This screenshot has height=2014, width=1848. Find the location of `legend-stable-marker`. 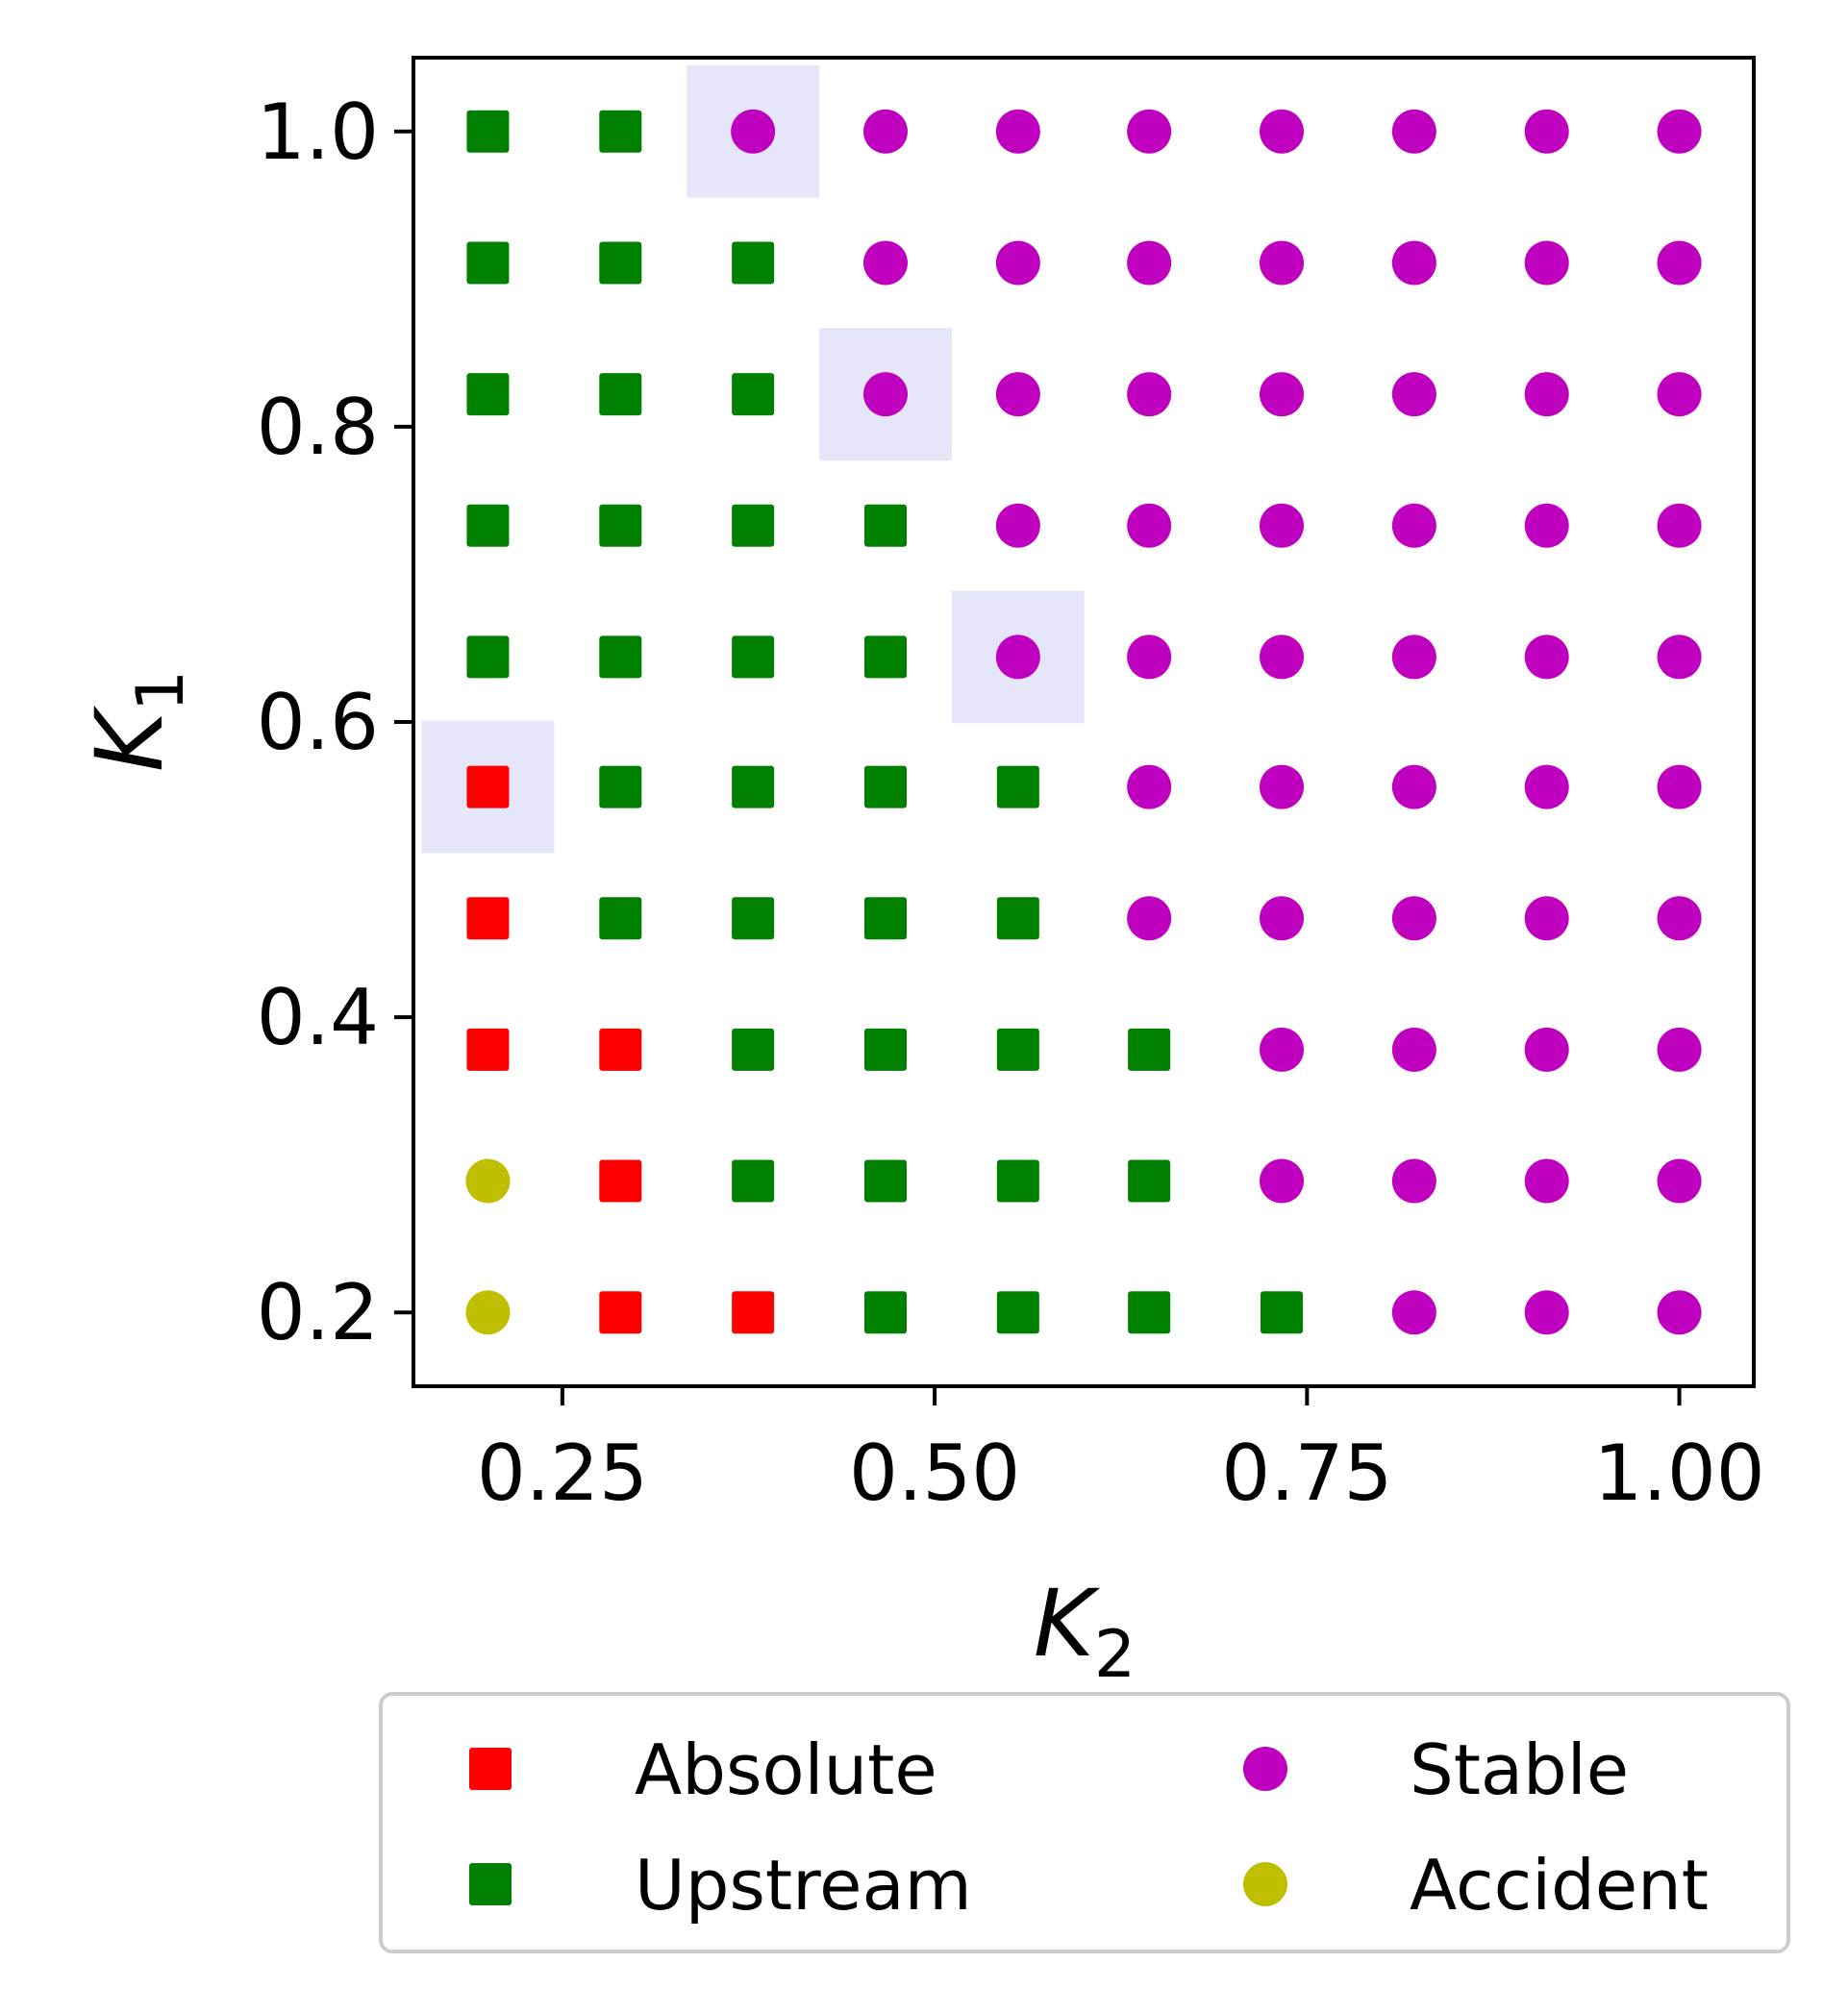

legend-stable-marker is located at coordinates (1265, 1769).